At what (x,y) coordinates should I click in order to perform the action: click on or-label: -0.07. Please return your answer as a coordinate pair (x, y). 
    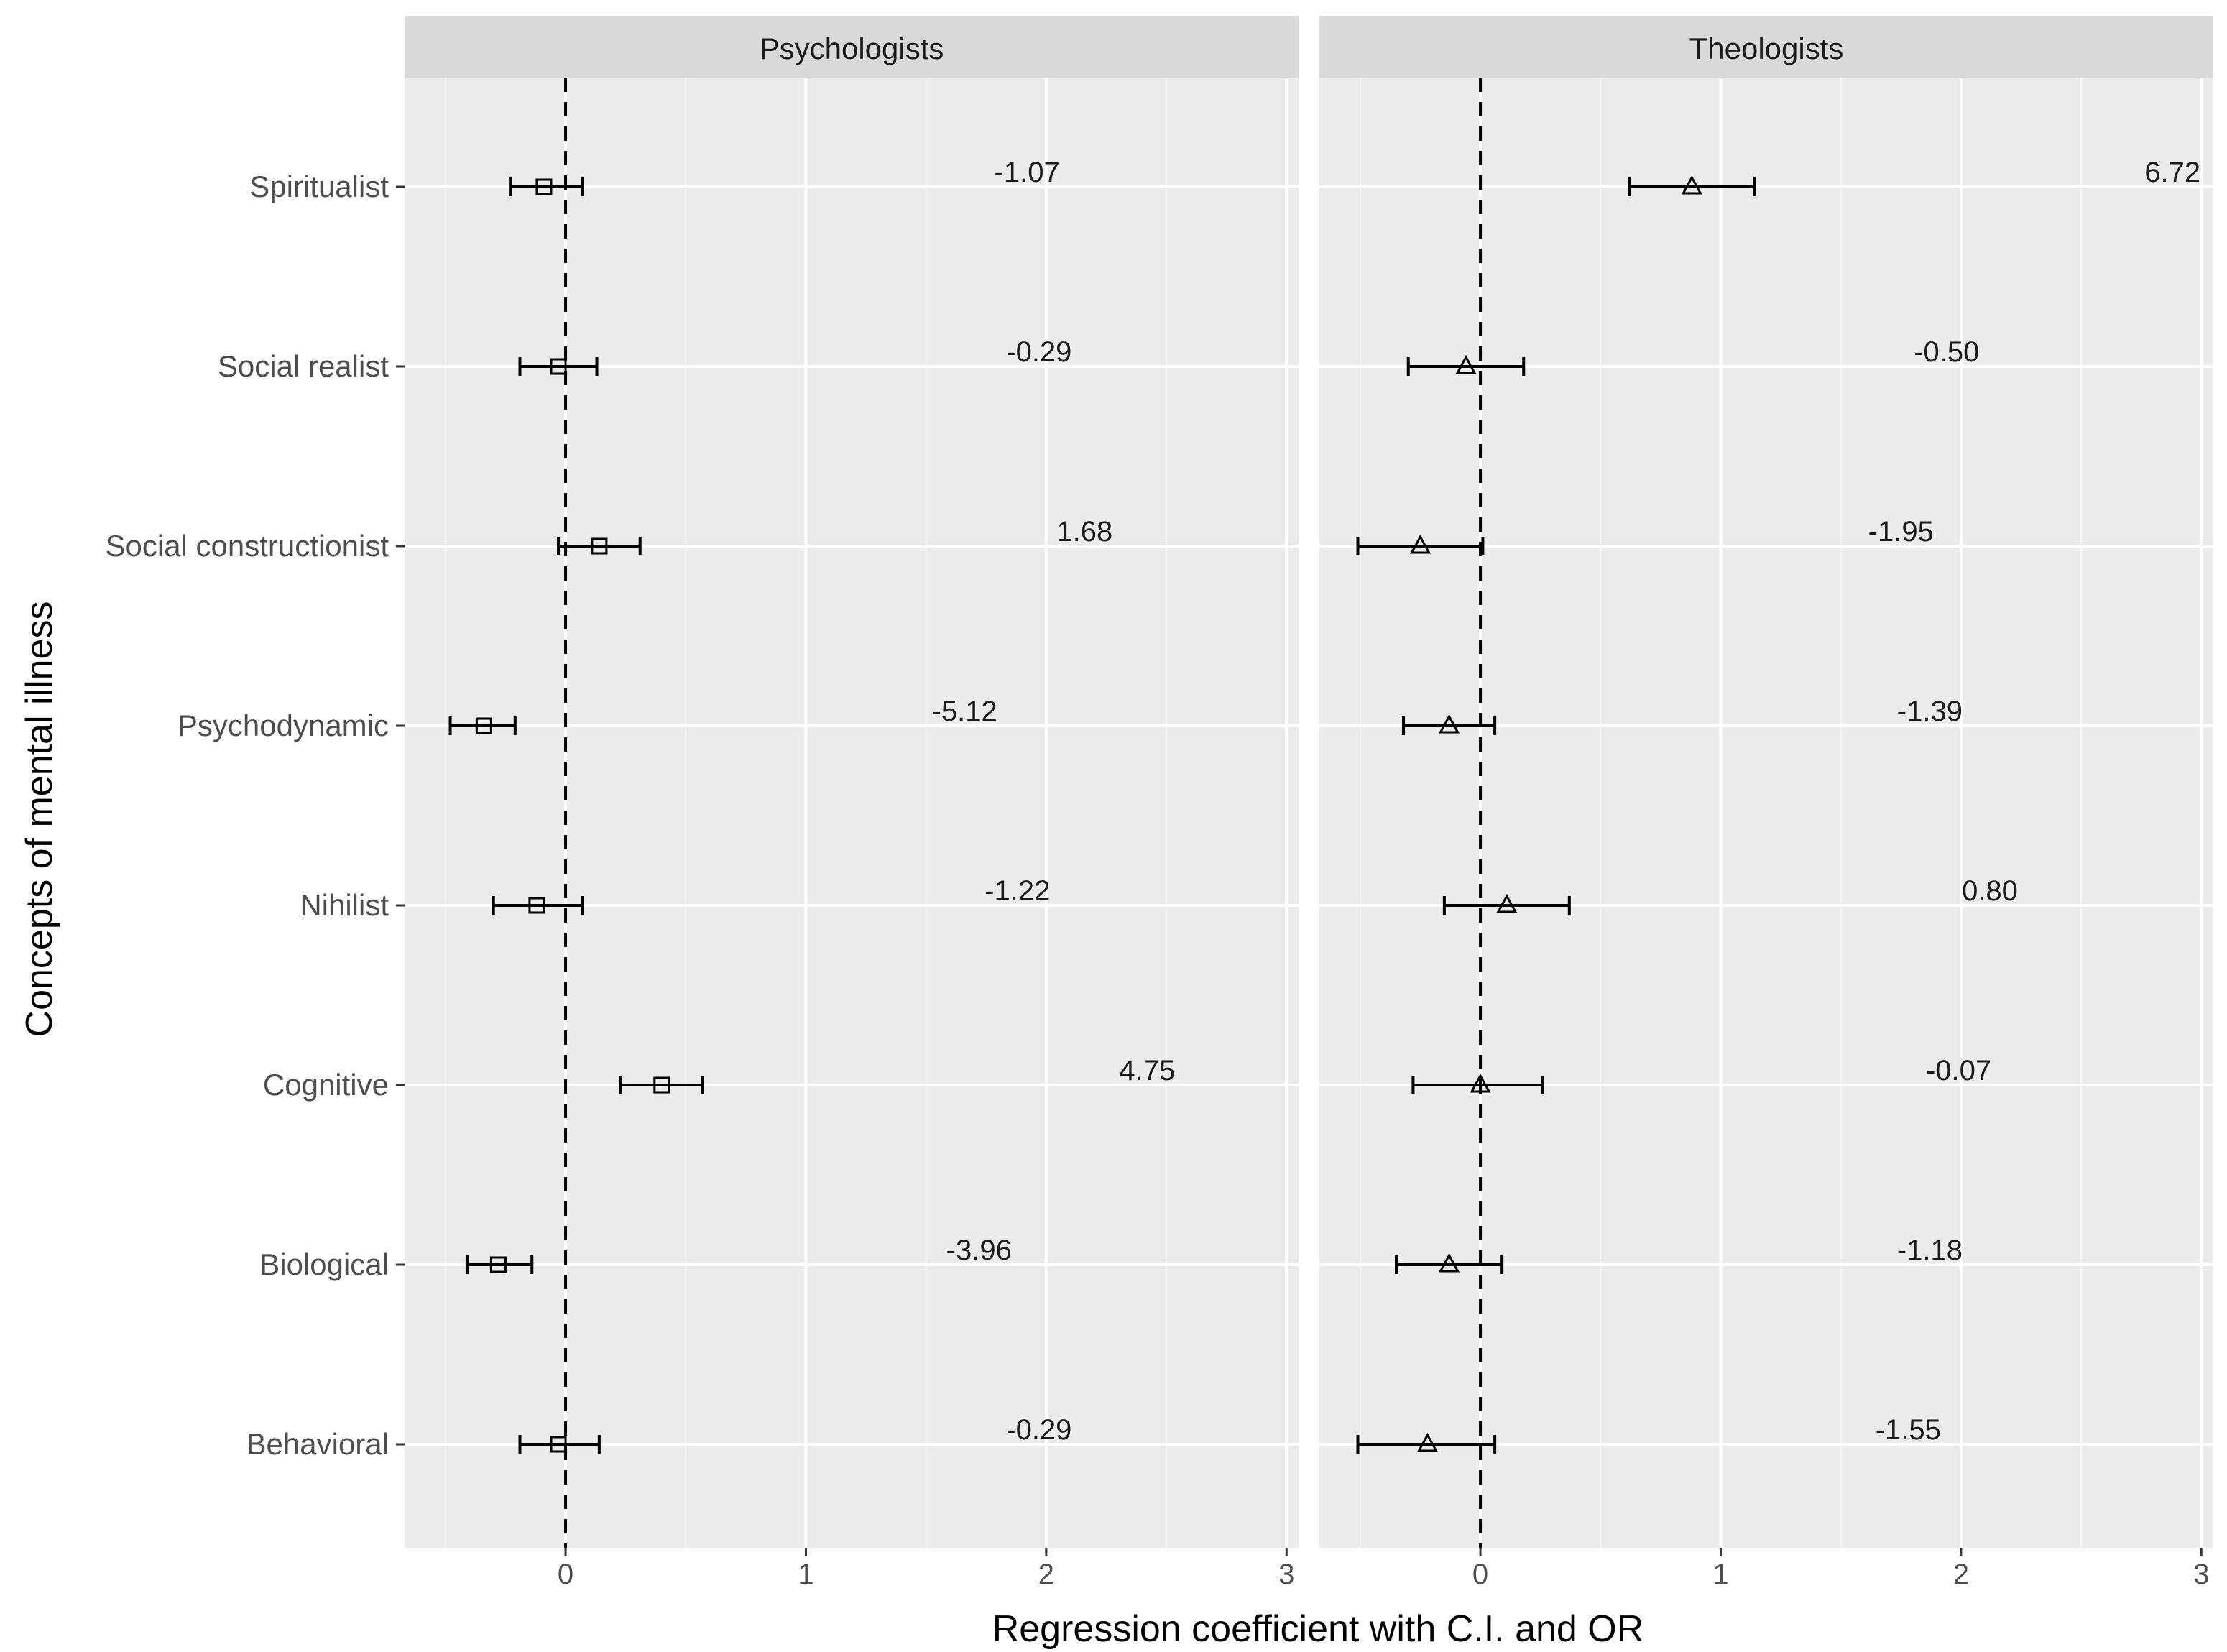
    Looking at the image, I should click on (1959, 1070).